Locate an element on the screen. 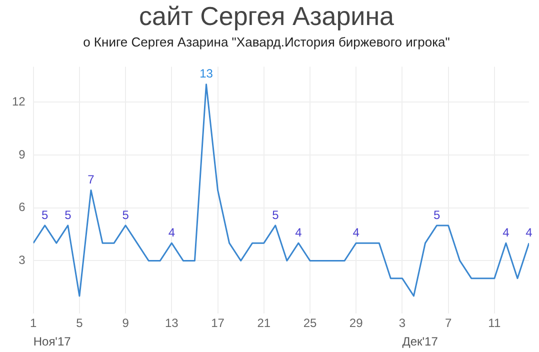 The width and height of the screenshot is (539, 352). text: Ноя'17 is located at coordinates (52, 341).